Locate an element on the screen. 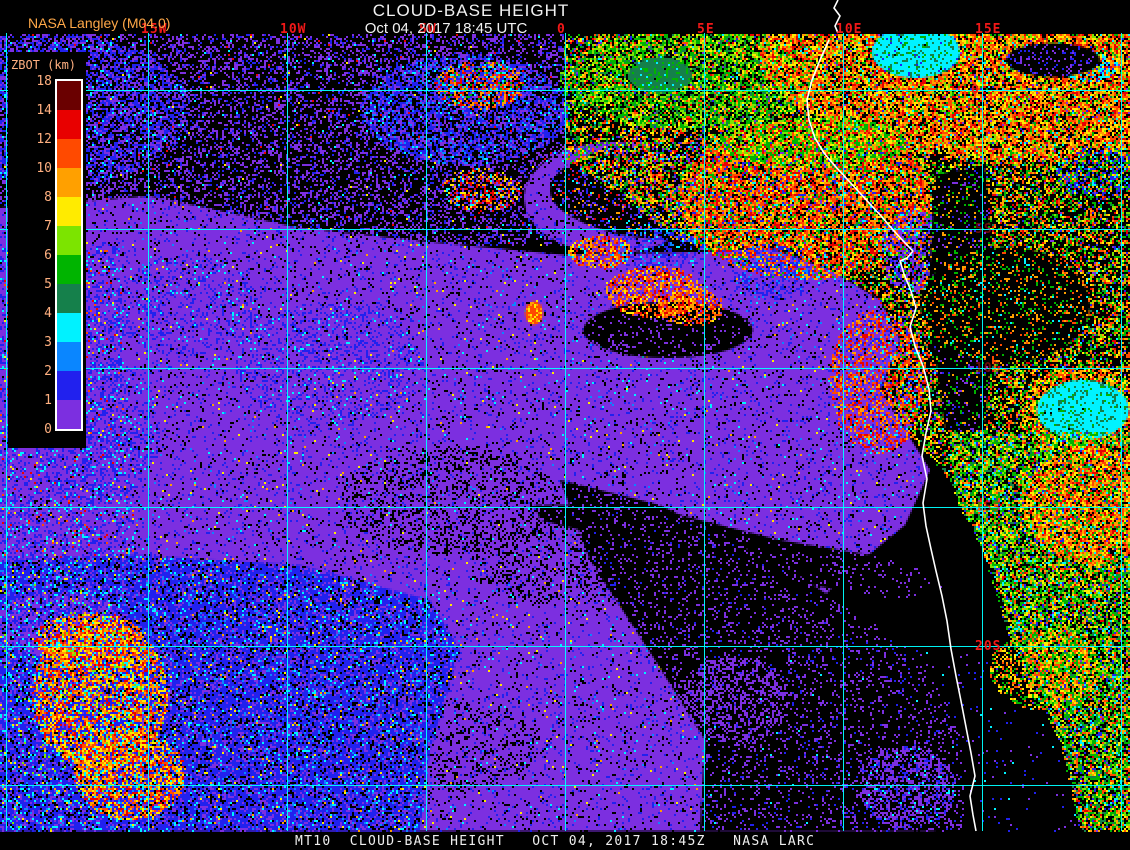  legend-tick-label: 4 is located at coordinates (48, 313).